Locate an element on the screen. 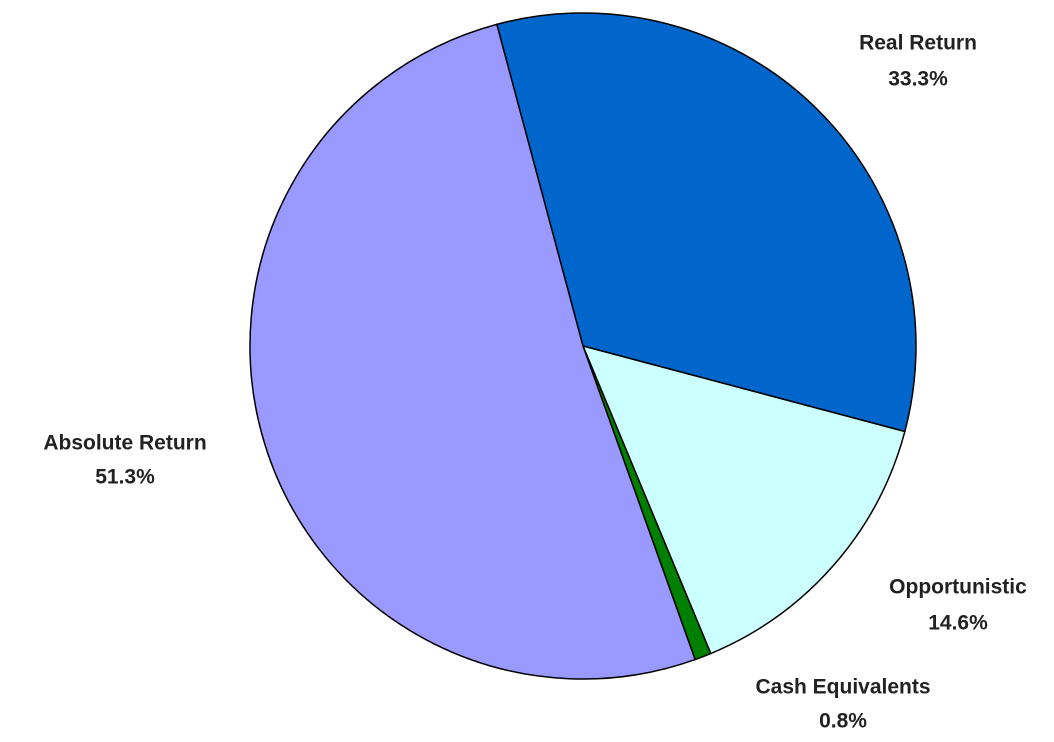 This screenshot has width=1054, height=742. slice-value-label: 33.3% is located at coordinates (918, 79).